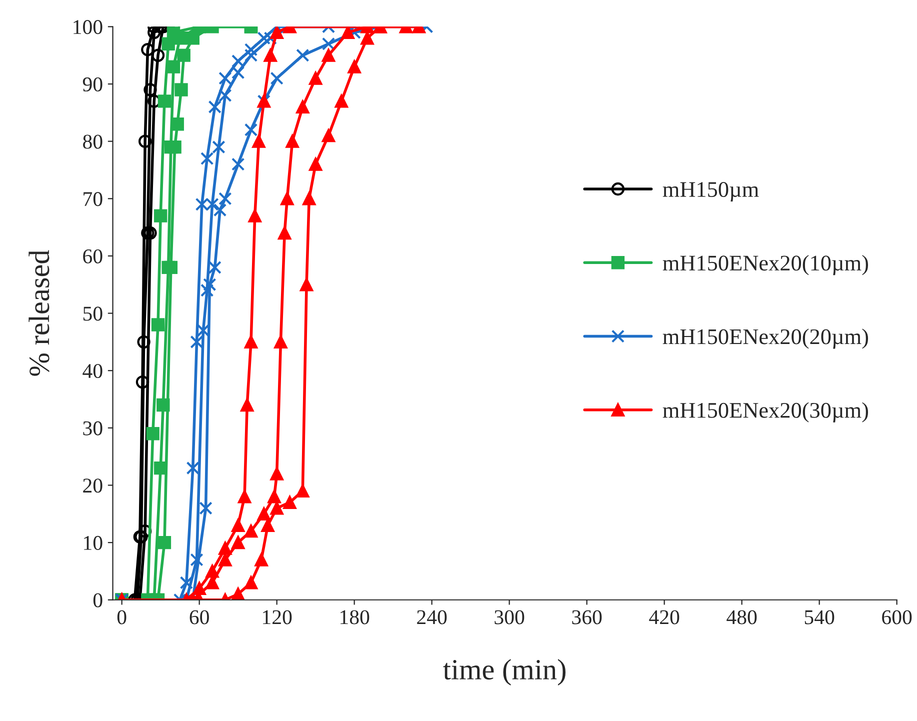 This screenshot has height=721, width=917. Describe the element at coordinates (92, 485) in the screenshot. I see `y-tick-label: 20` at that location.